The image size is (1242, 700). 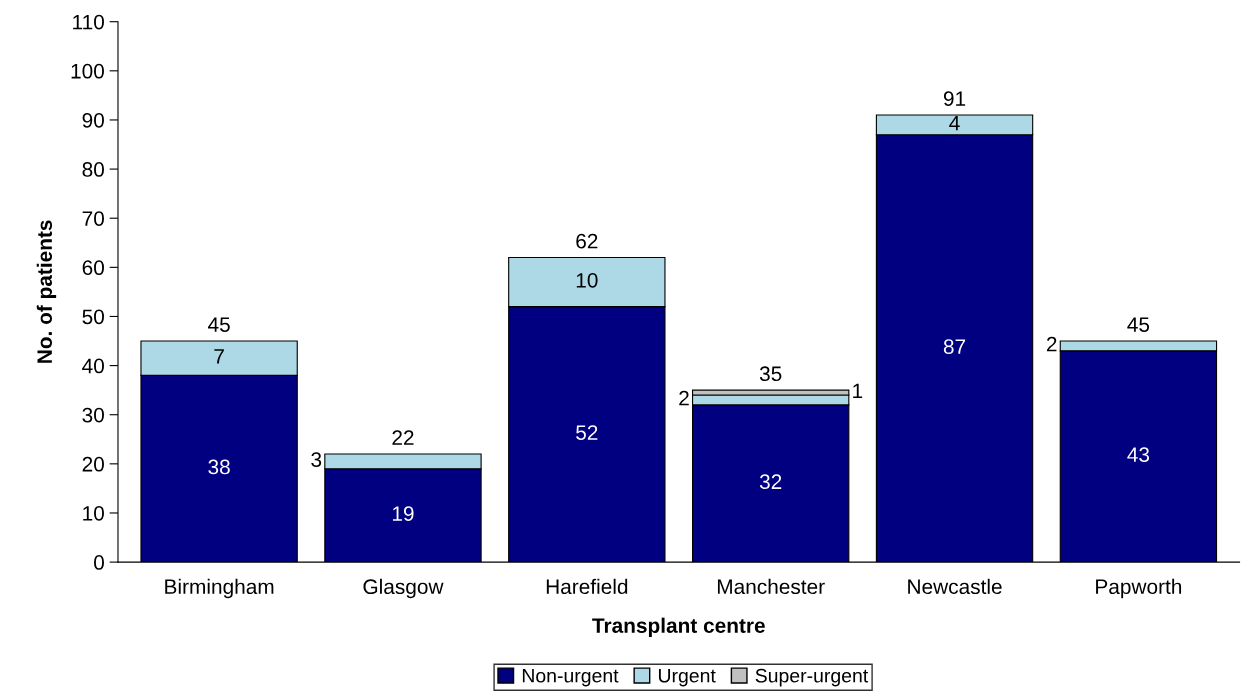 I want to click on y-tick-label: 20, so click(x=93, y=464).